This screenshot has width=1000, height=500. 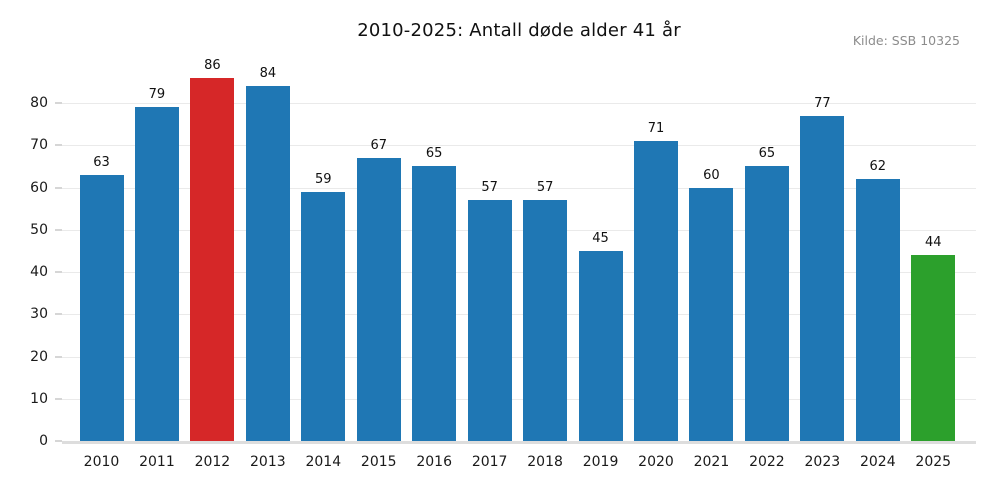 I want to click on bar-2014, so click(x=323, y=316).